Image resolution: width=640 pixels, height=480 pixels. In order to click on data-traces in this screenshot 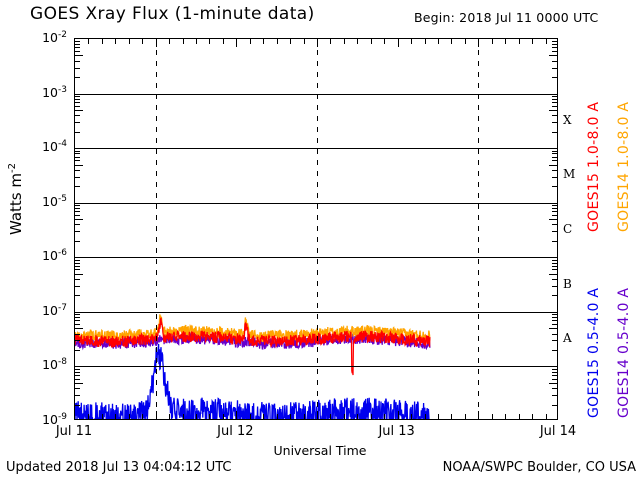, I will do `click(253, 366)`.